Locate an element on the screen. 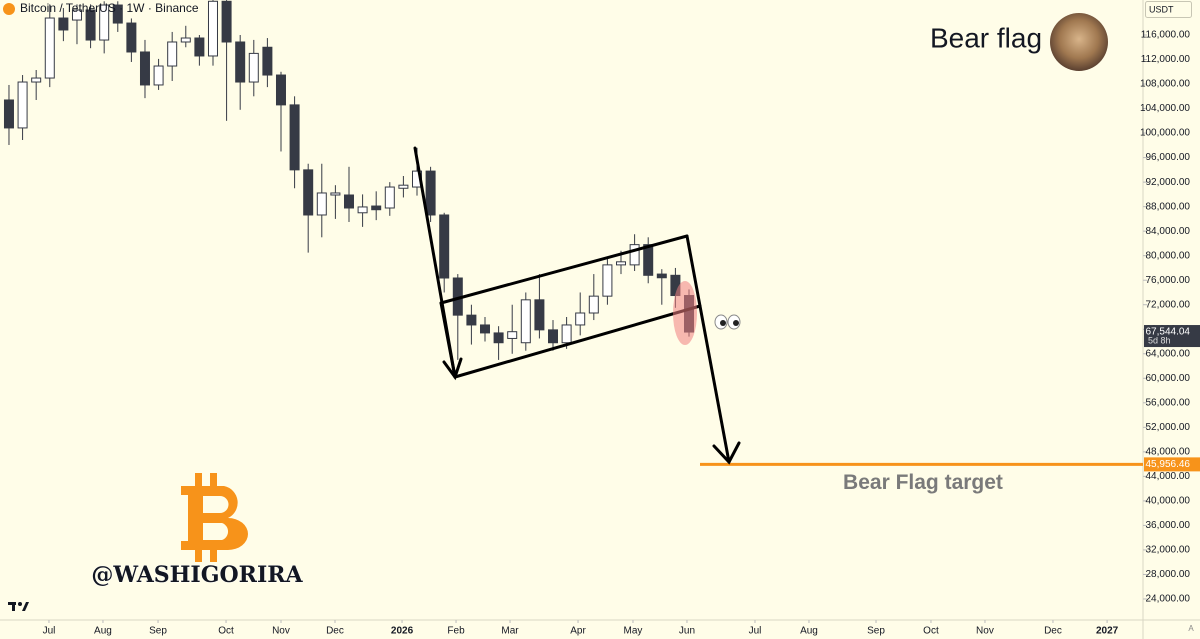  y-tick-label: 56,000.00 is located at coordinates (1168, 402).